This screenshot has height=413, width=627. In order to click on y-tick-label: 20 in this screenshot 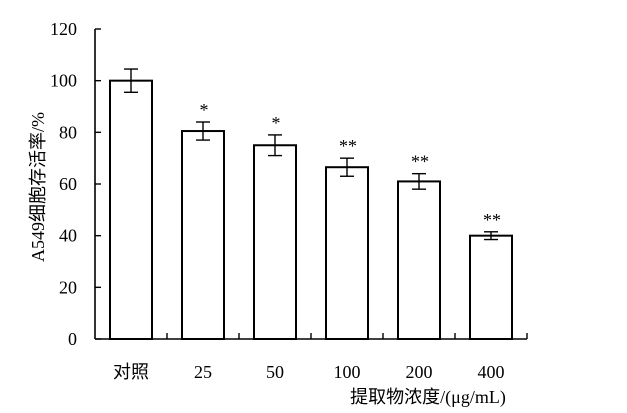, I will do `click(68, 287)`.